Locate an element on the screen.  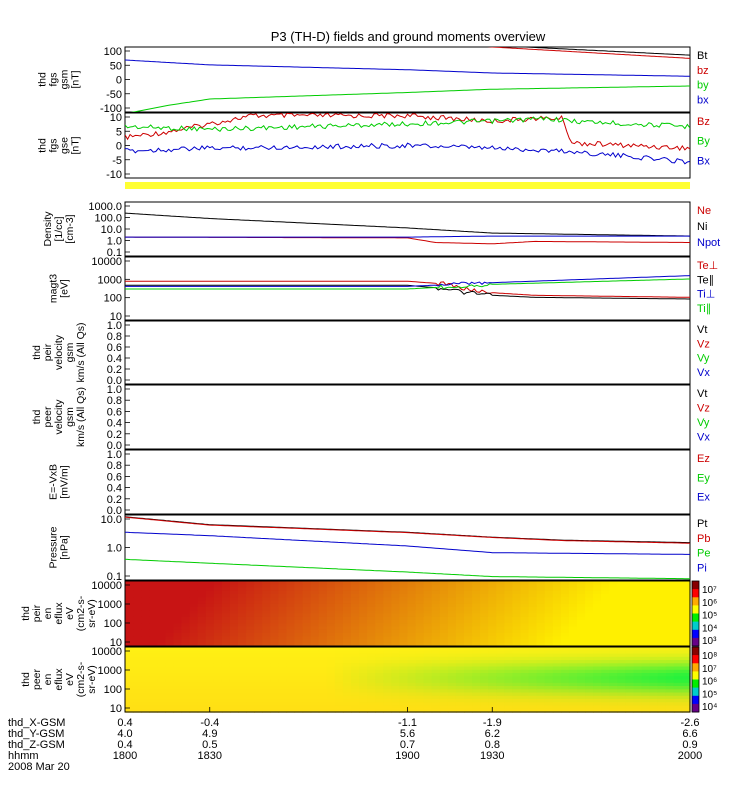
y-axis-label-line: thd is located at coordinates (26, 613).